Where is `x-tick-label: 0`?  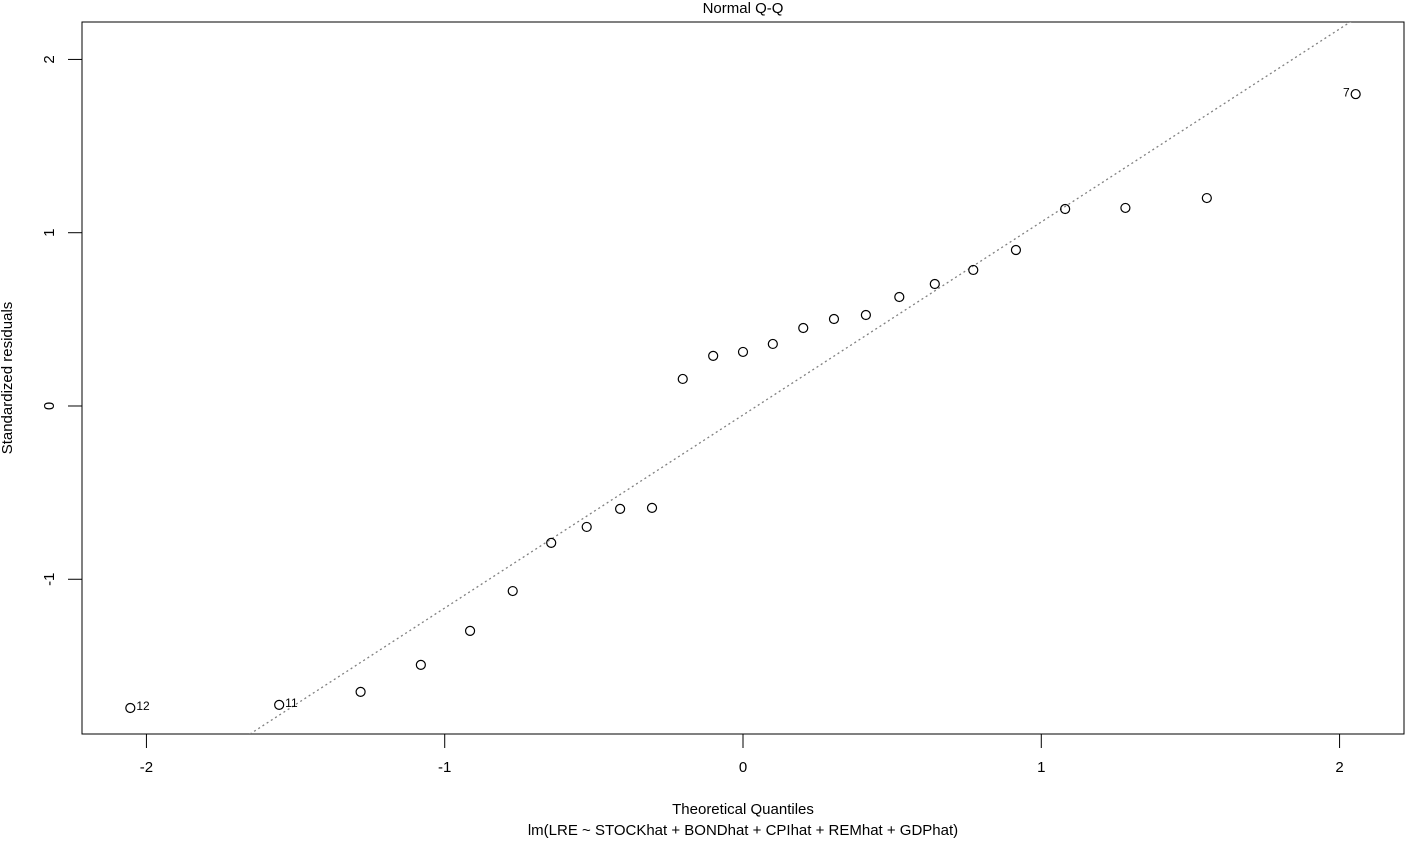 x-tick-label: 0 is located at coordinates (743, 767).